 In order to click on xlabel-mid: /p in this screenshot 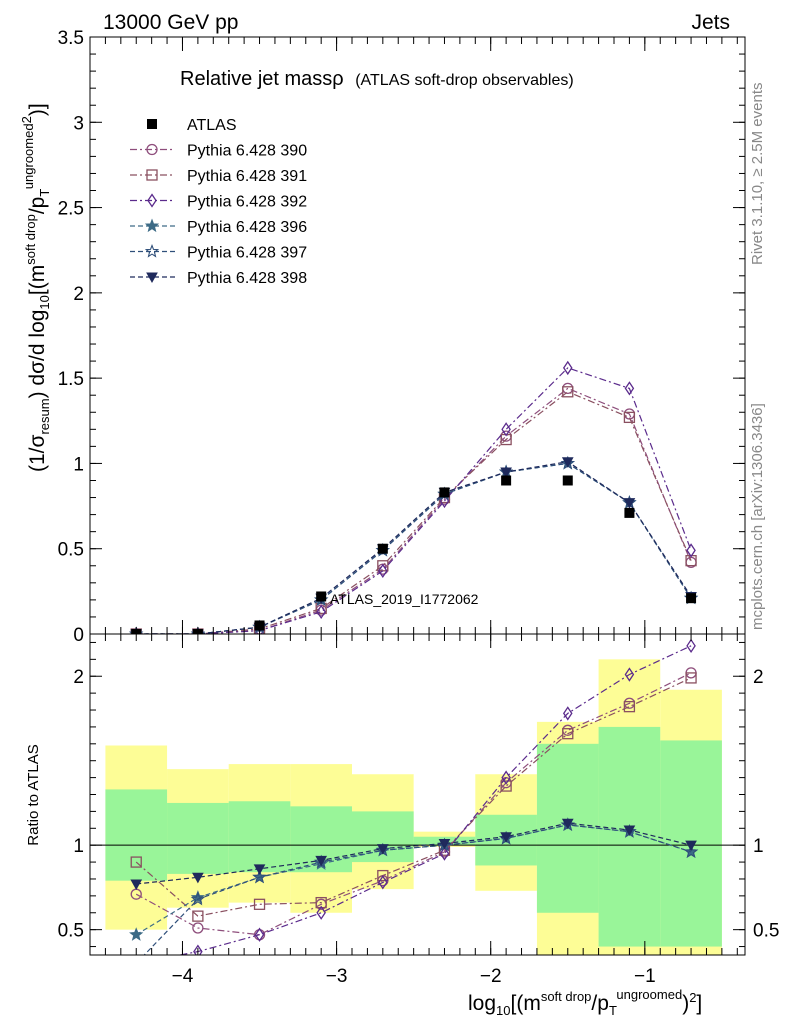, I will do `click(600, 1003)`.